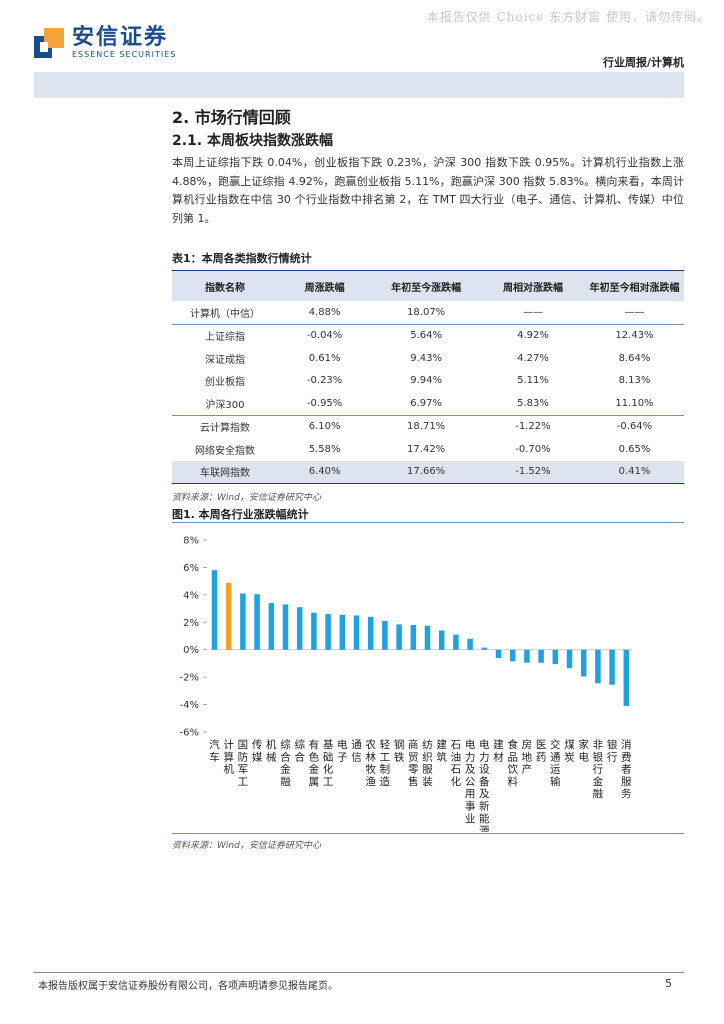 The height and width of the screenshot is (1024, 724). What do you see at coordinates (370, 763) in the screenshot?
I see `category-label: 农林牧渔` at bounding box center [370, 763].